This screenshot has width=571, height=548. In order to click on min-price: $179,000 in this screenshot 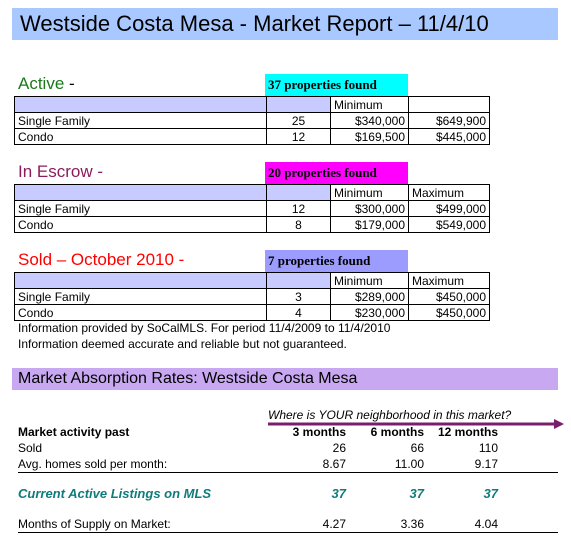, I will do `click(369, 224)`.